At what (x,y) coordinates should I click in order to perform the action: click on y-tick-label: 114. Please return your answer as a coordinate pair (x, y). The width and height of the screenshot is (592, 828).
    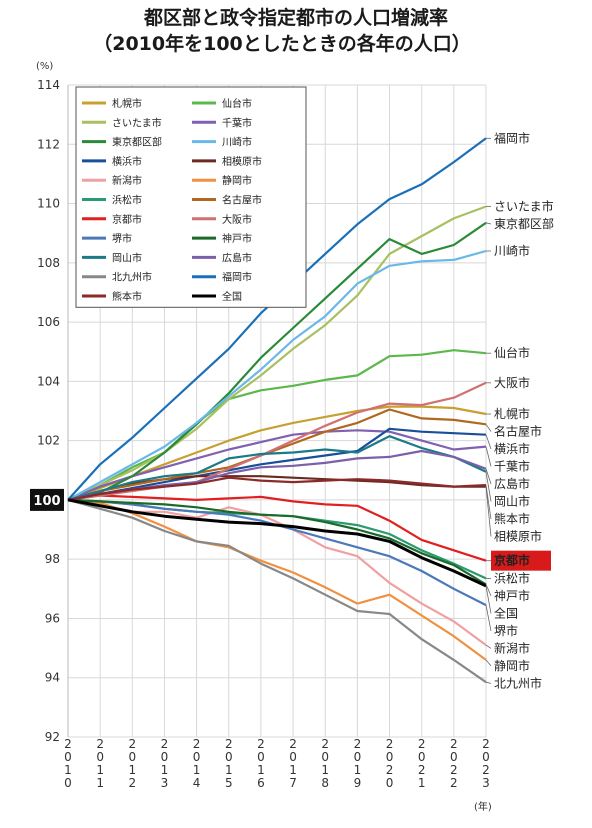
    Looking at the image, I should click on (48, 85).